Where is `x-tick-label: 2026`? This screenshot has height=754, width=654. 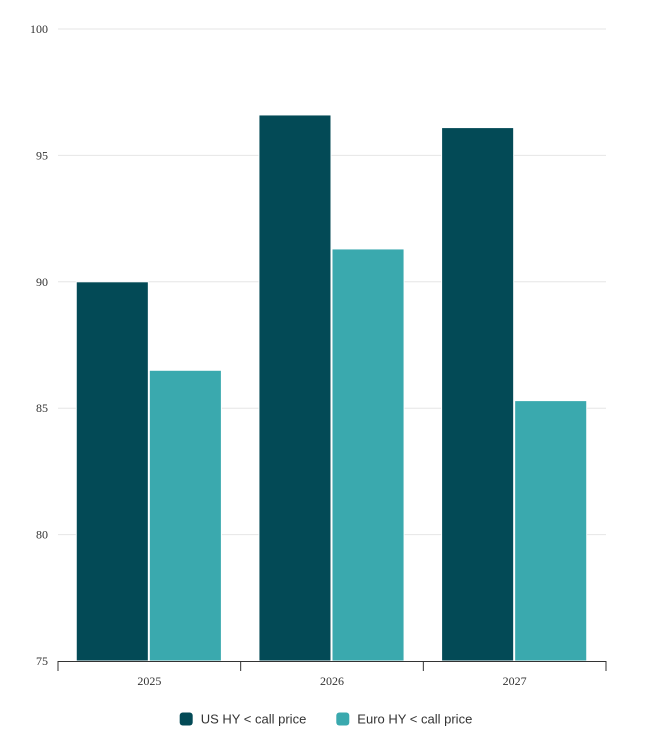
x-tick-label: 2026 is located at coordinates (332, 681).